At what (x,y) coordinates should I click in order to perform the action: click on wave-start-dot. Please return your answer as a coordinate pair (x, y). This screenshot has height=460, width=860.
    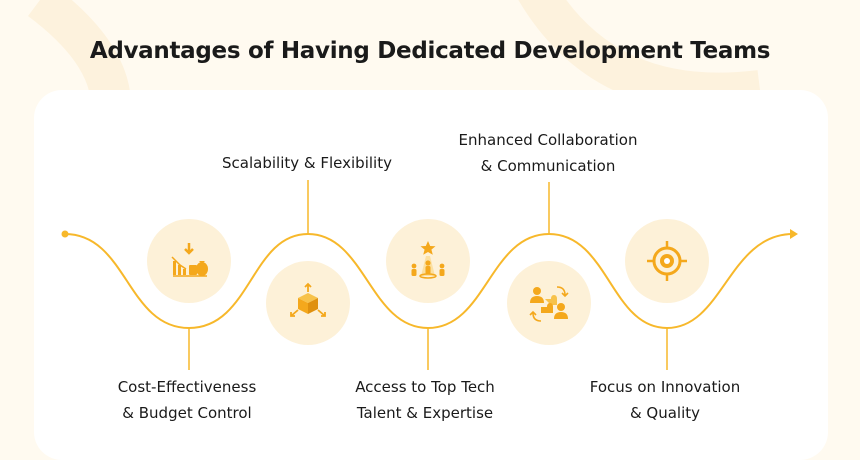
    Looking at the image, I should click on (65, 234).